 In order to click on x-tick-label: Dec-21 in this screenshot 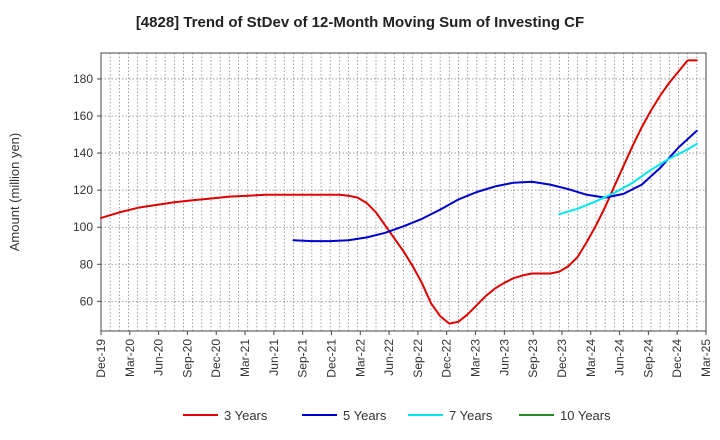, I will do `click(331, 358)`.